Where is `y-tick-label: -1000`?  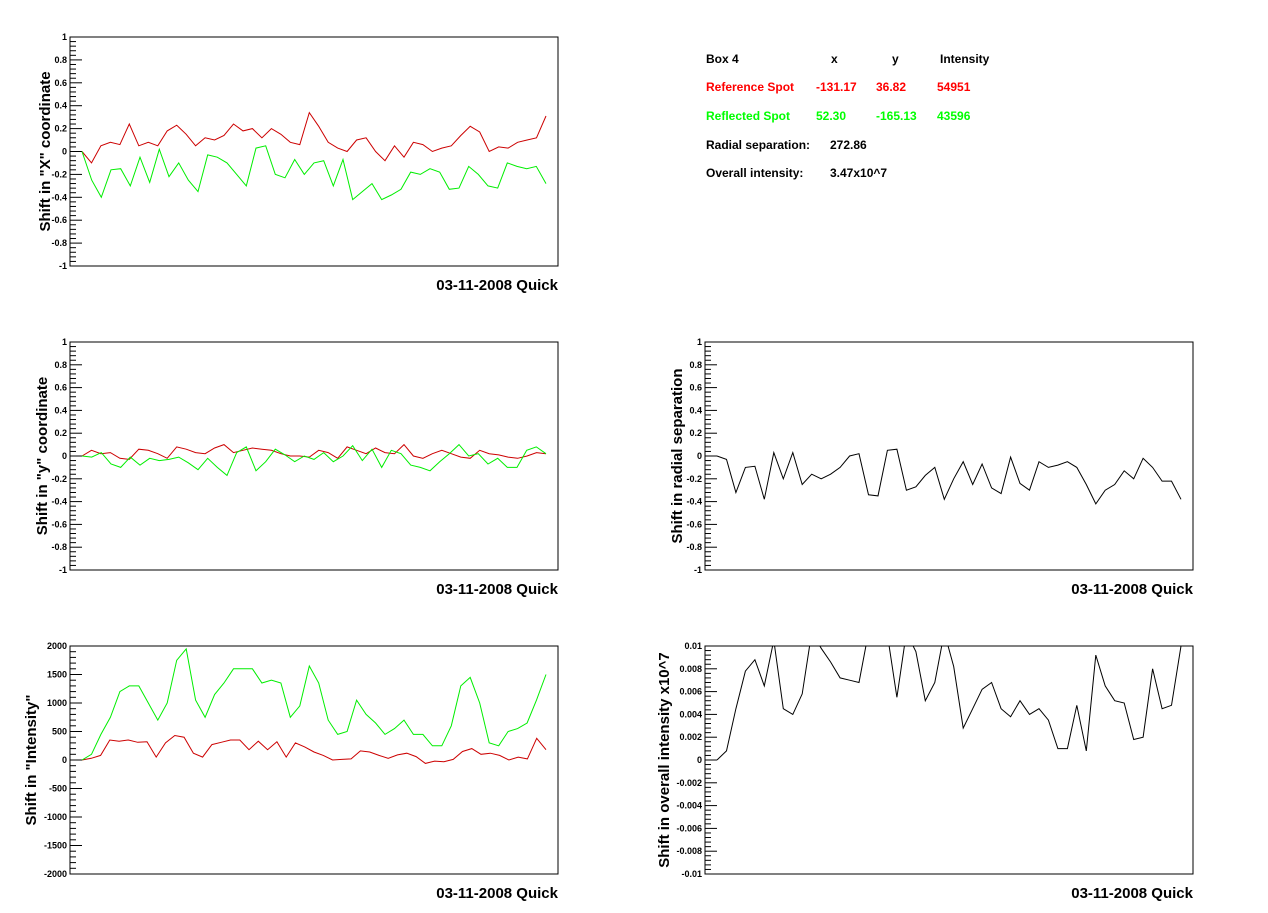 y-tick-label: -1000 is located at coordinates (55, 817).